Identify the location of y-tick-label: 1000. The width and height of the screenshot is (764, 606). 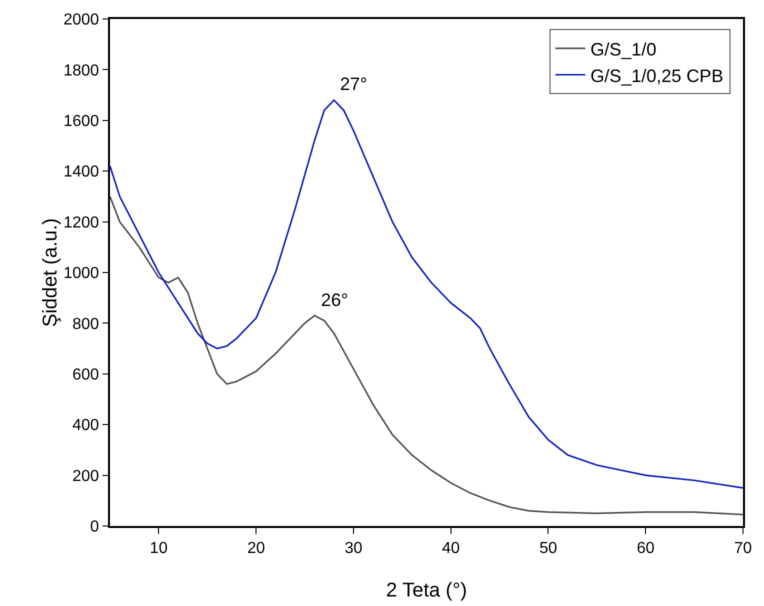
(81, 273).